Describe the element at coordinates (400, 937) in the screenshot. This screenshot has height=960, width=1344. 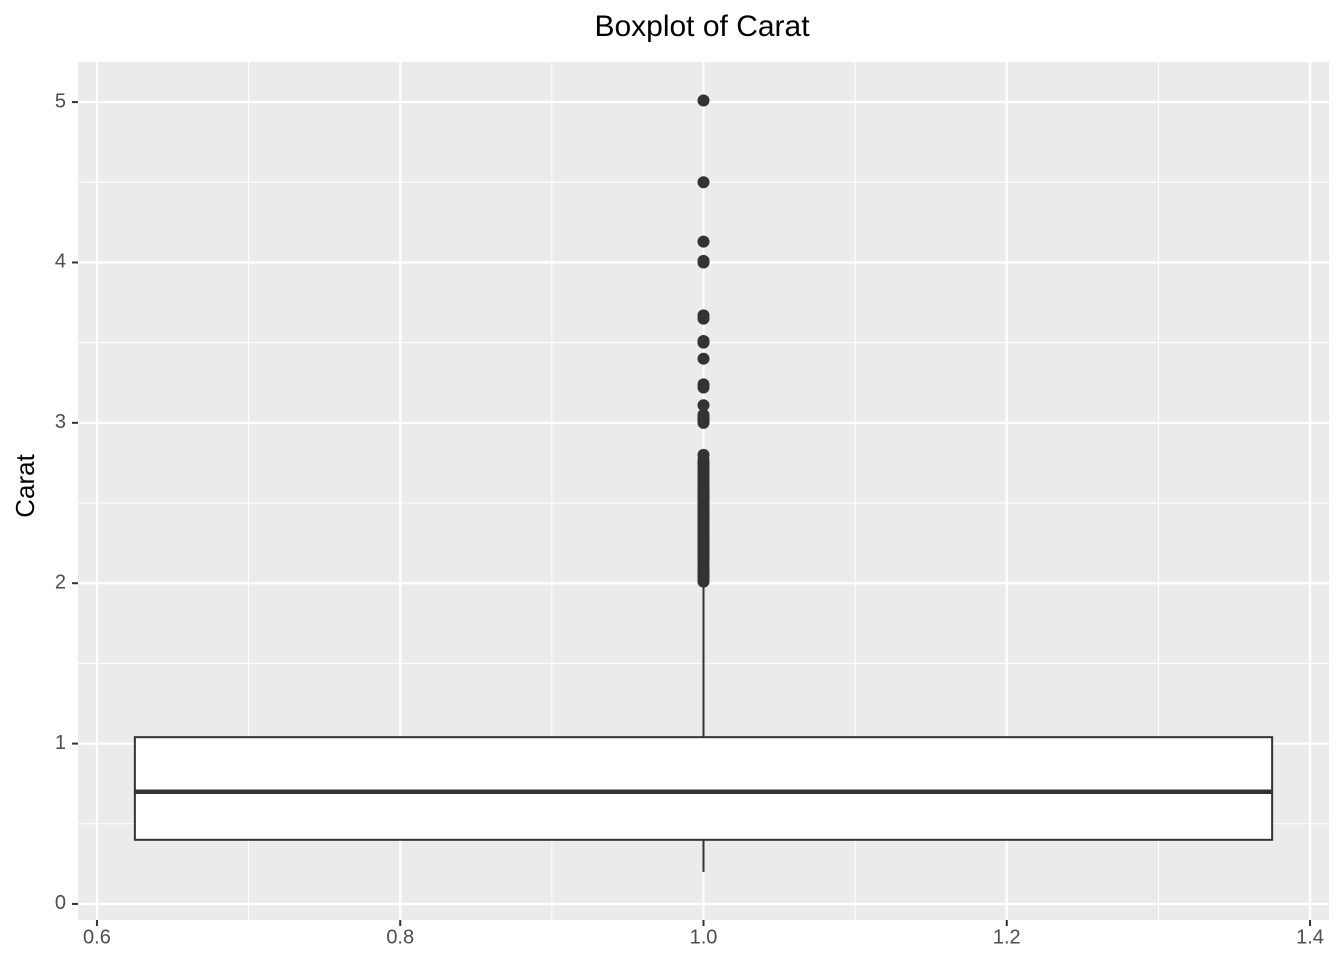
I see `x-tick-label: 0.8` at that location.